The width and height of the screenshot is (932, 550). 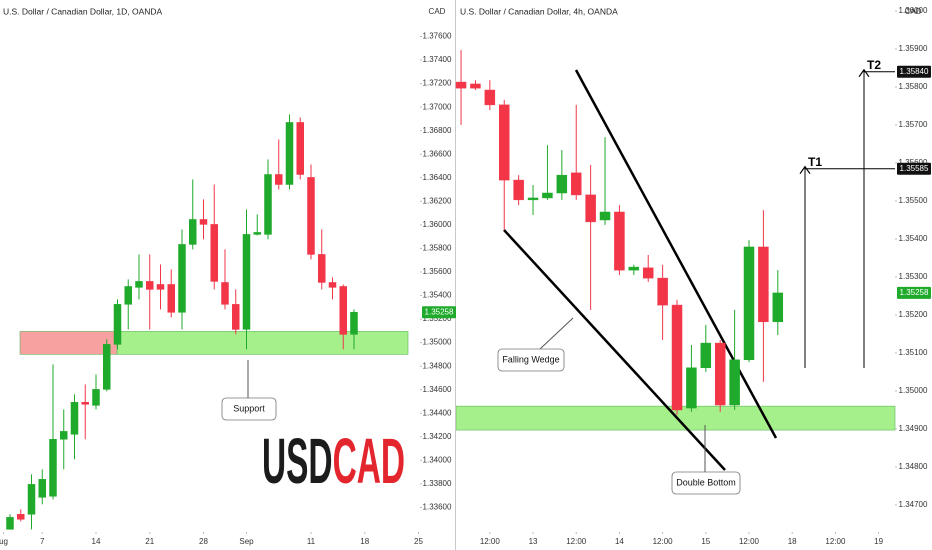 What do you see at coordinates (437, 11) in the screenshot?
I see `axis-unit: CAD` at bounding box center [437, 11].